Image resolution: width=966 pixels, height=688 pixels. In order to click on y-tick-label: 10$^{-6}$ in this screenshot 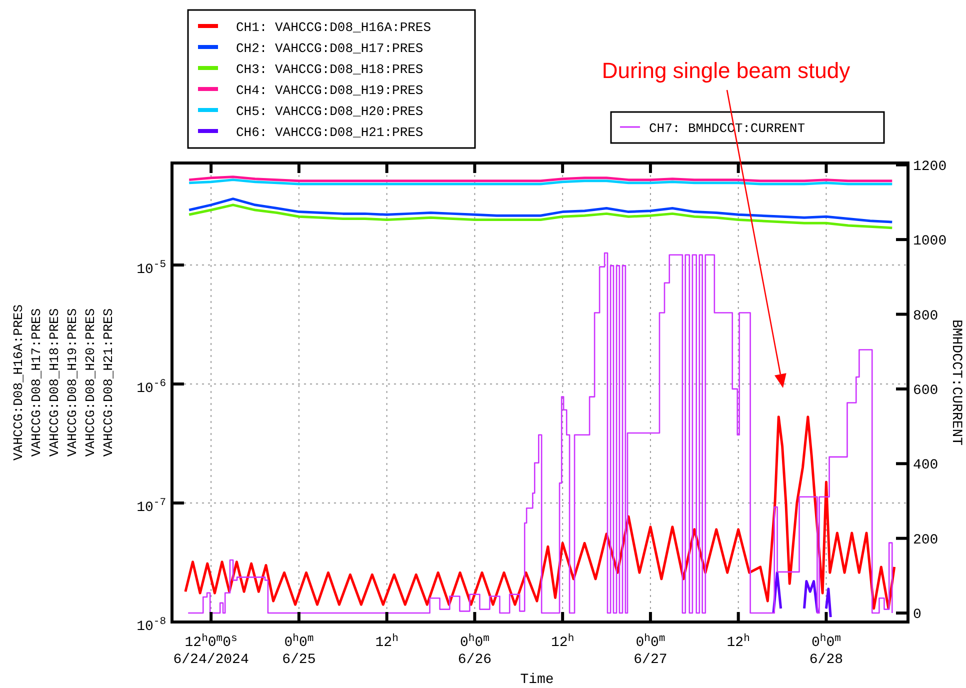, I will do `click(151, 388)`.